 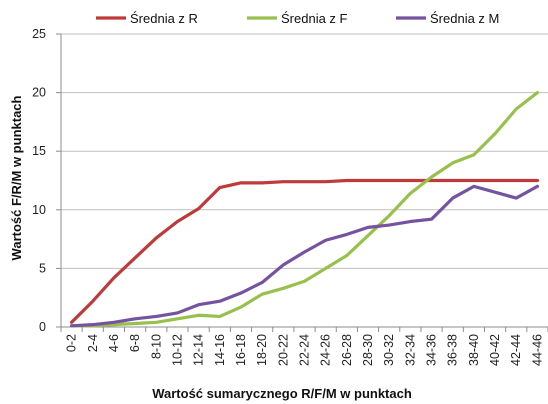 What do you see at coordinates (220, 350) in the screenshot?
I see `x-tick-label: 14-16` at bounding box center [220, 350].